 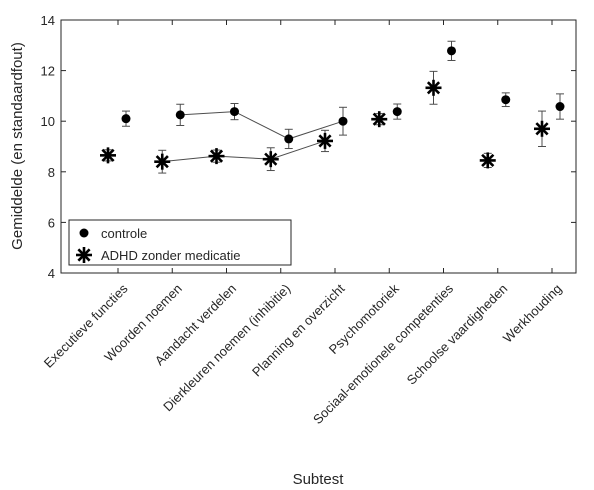 I want to click on y-tick-label: 8, so click(x=51, y=172).